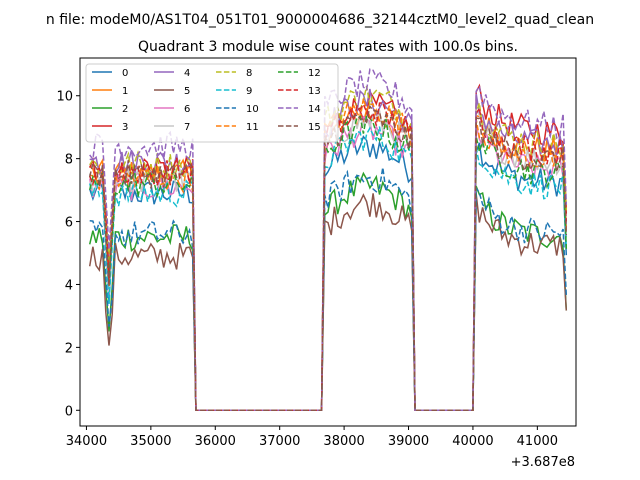  What do you see at coordinates (125, 127) in the screenshot?
I see `legend-label-3: 3` at bounding box center [125, 127].